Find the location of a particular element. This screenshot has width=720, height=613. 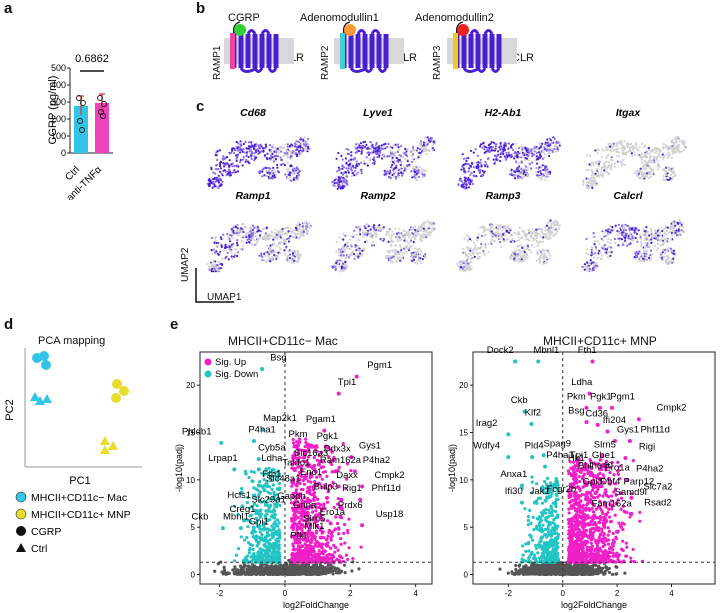

gene-label: Rig1 is located at coordinates (352, 488).